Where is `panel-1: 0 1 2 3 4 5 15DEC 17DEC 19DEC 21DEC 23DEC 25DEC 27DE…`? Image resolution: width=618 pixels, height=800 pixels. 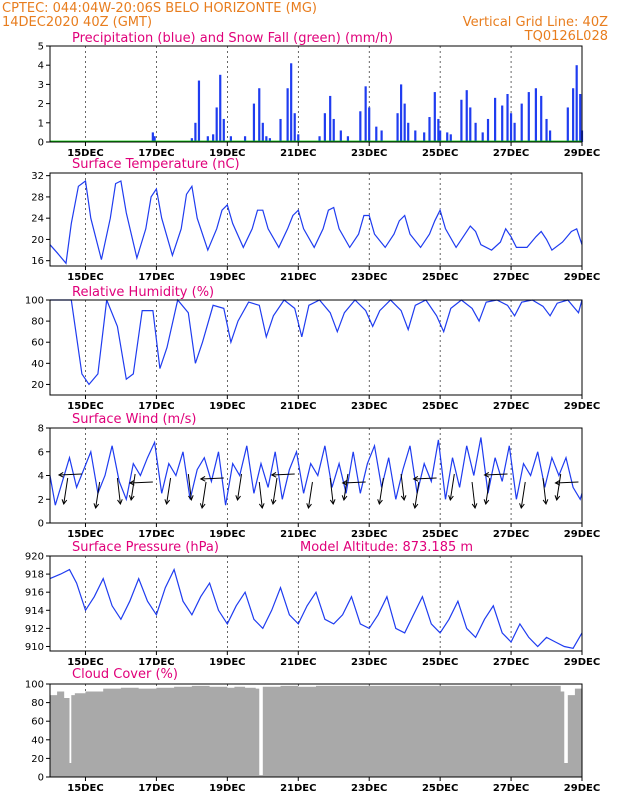 panel-1: 0 1 2 3 4 5 15DEC 17DEC 19DEC 21DEC 23DEC 25DEC 27DE… is located at coordinates (319, 95).